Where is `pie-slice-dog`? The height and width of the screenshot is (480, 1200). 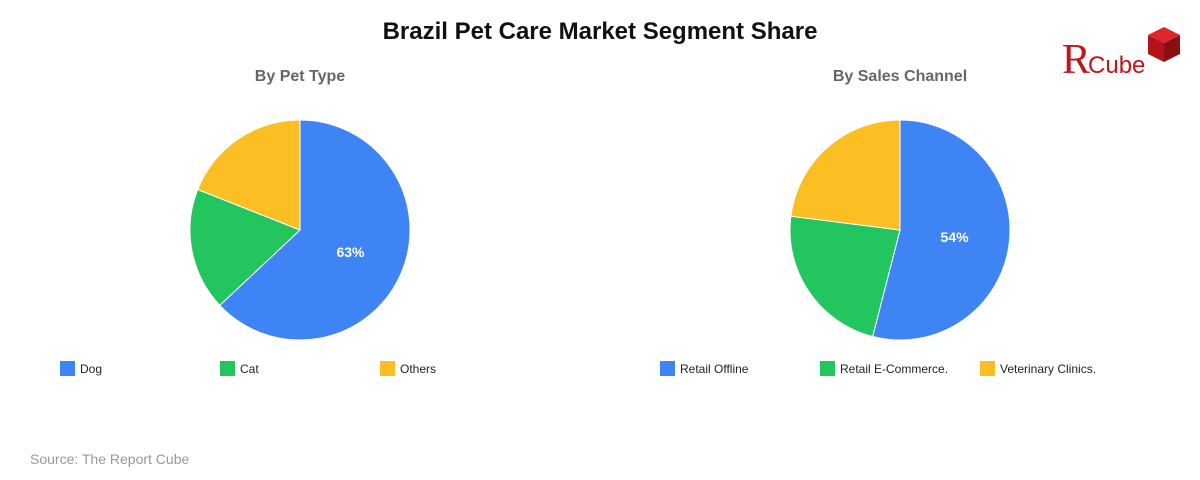 pie-slice-dog is located at coordinates (315, 230).